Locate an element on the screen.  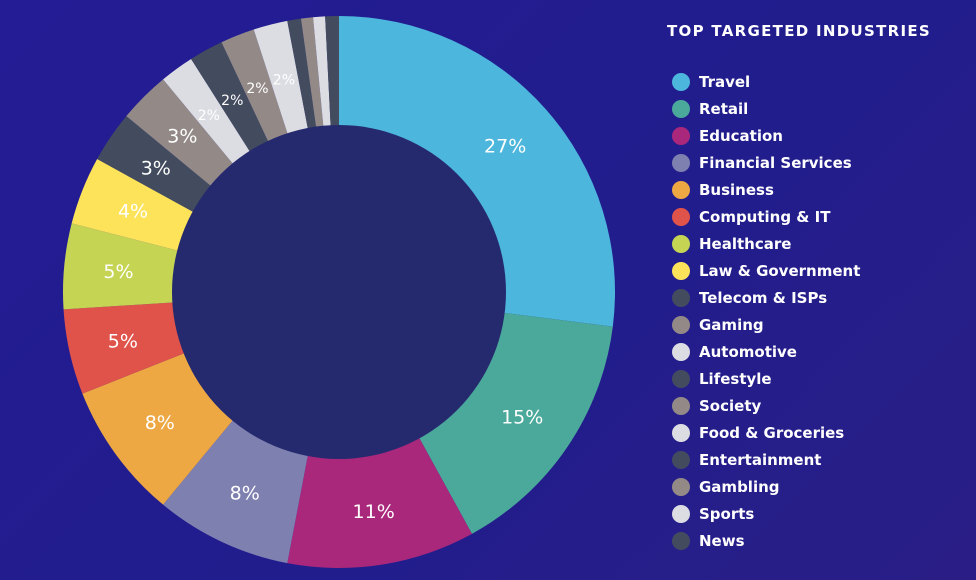
legend-label: Law & Government is located at coordinates (780, 270).